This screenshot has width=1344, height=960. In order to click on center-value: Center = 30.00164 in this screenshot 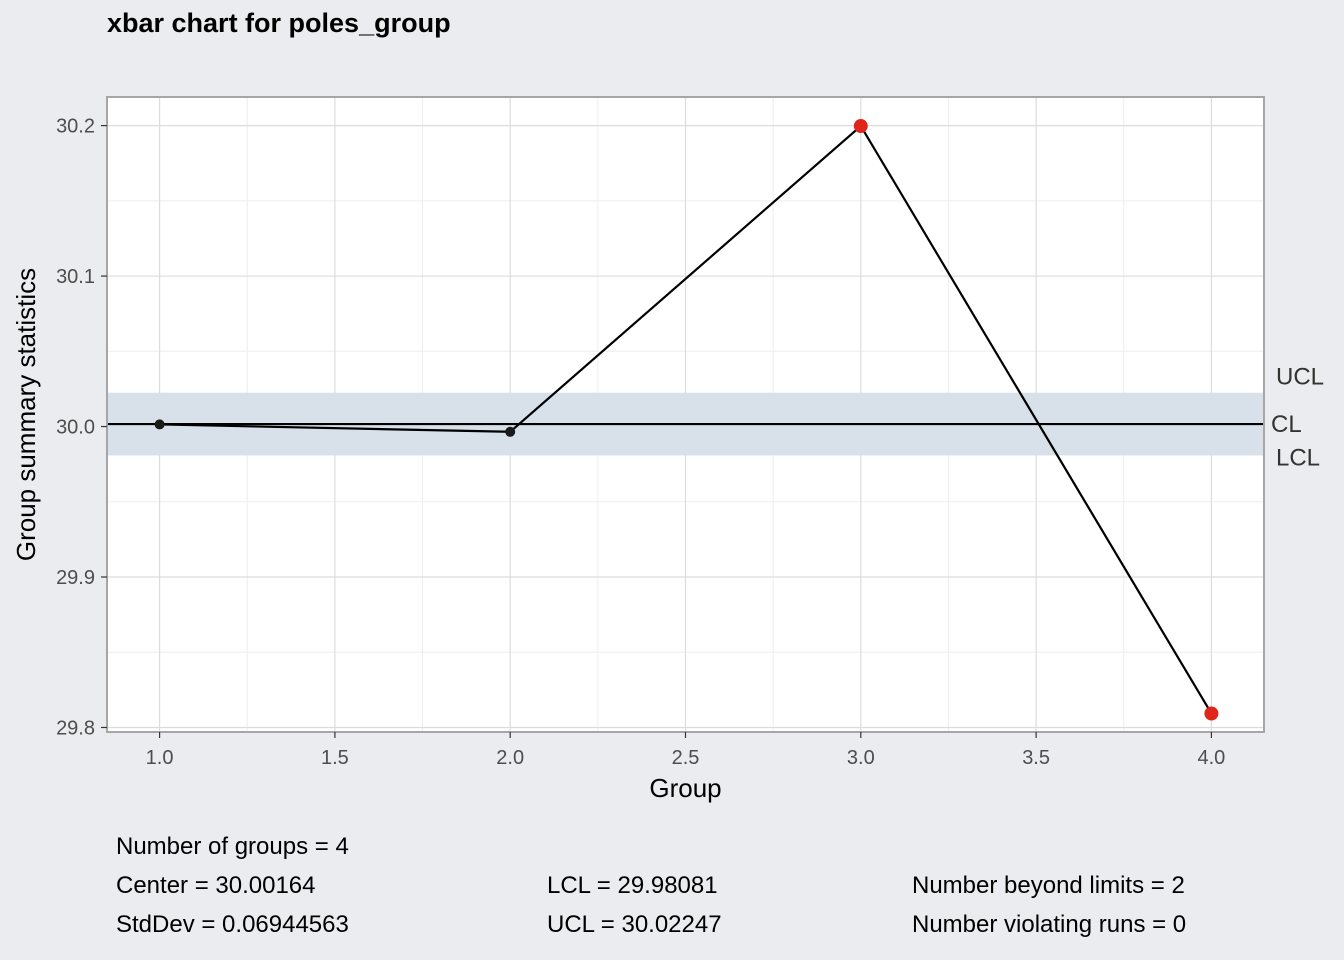, I will do `click(216, 885)`.